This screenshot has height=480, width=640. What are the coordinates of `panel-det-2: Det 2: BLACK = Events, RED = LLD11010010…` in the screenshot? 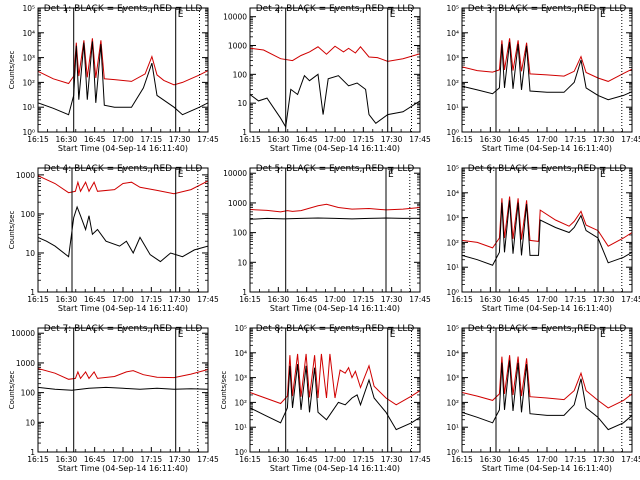 It's located at (327, 78).